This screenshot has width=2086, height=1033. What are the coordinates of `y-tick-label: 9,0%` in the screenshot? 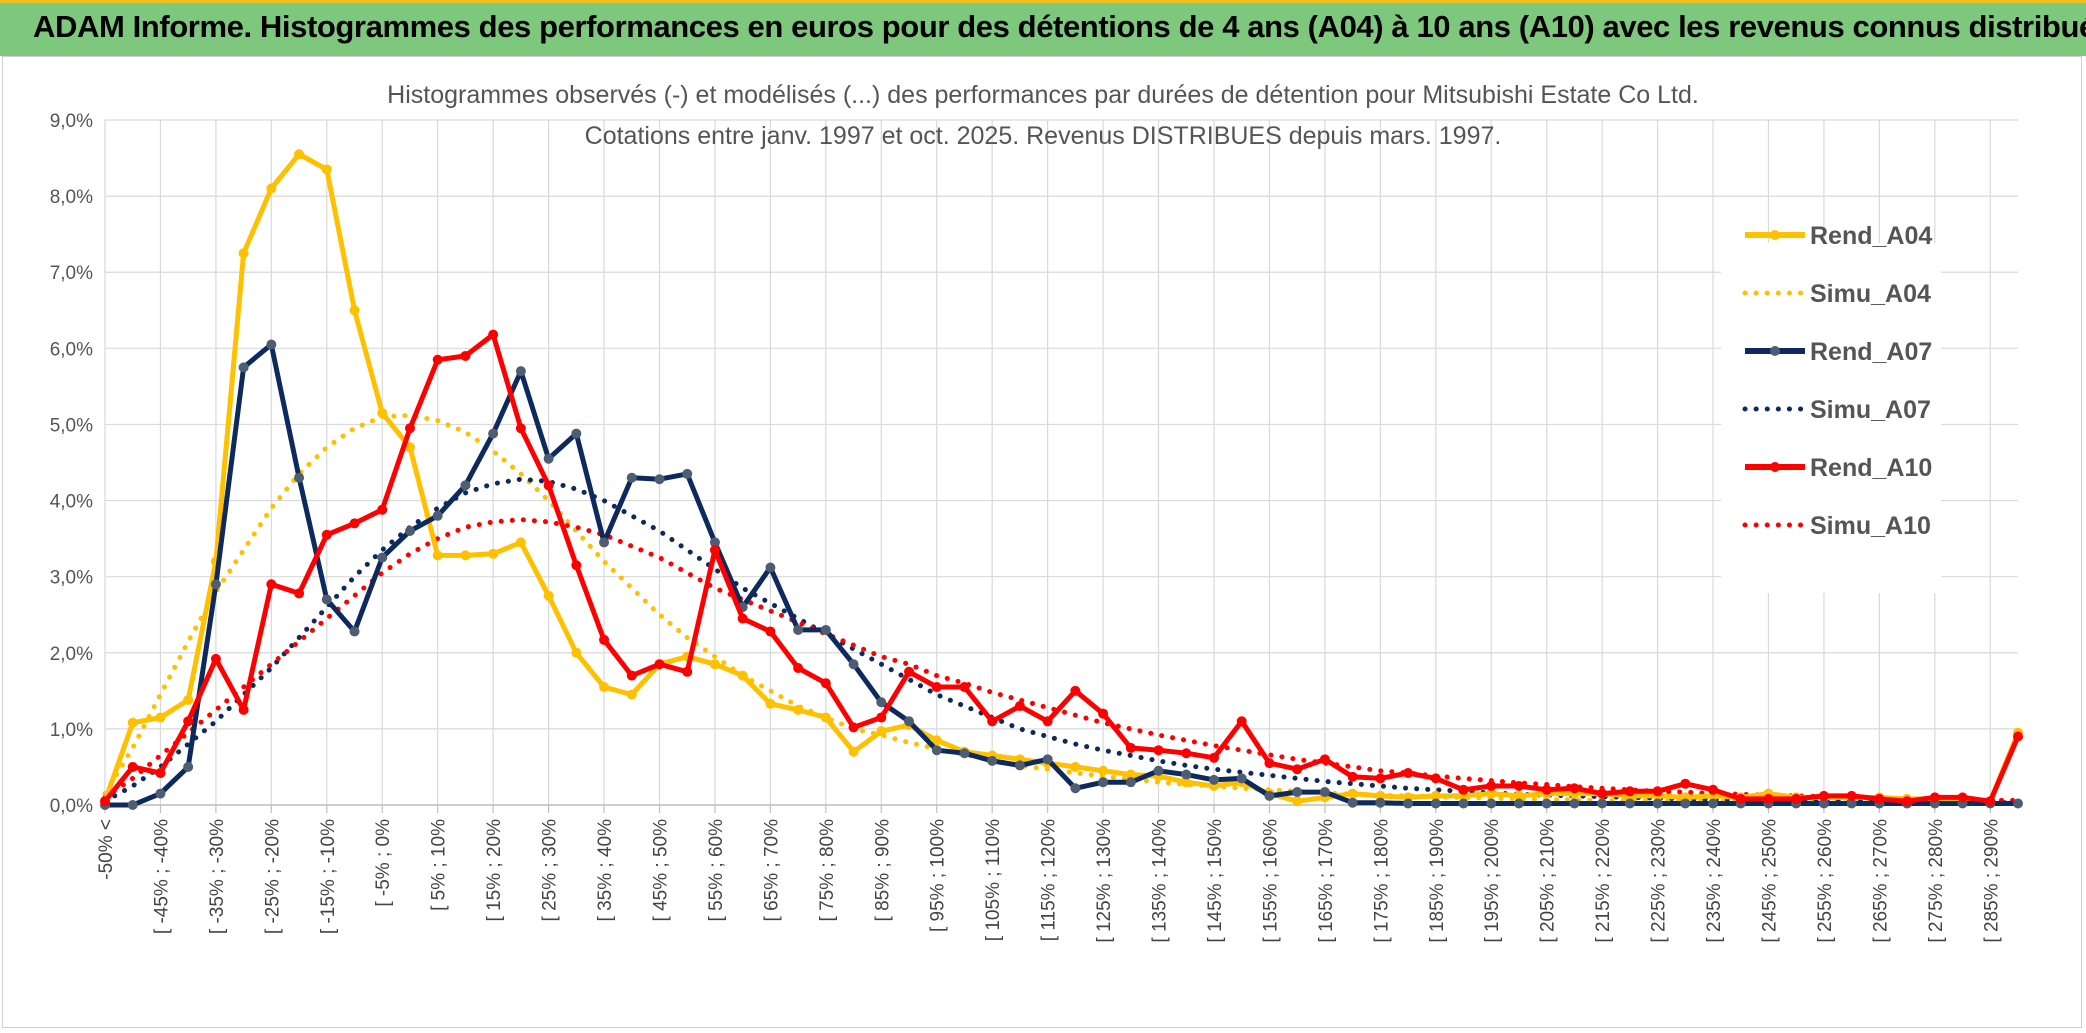 It's located at (71, 121).